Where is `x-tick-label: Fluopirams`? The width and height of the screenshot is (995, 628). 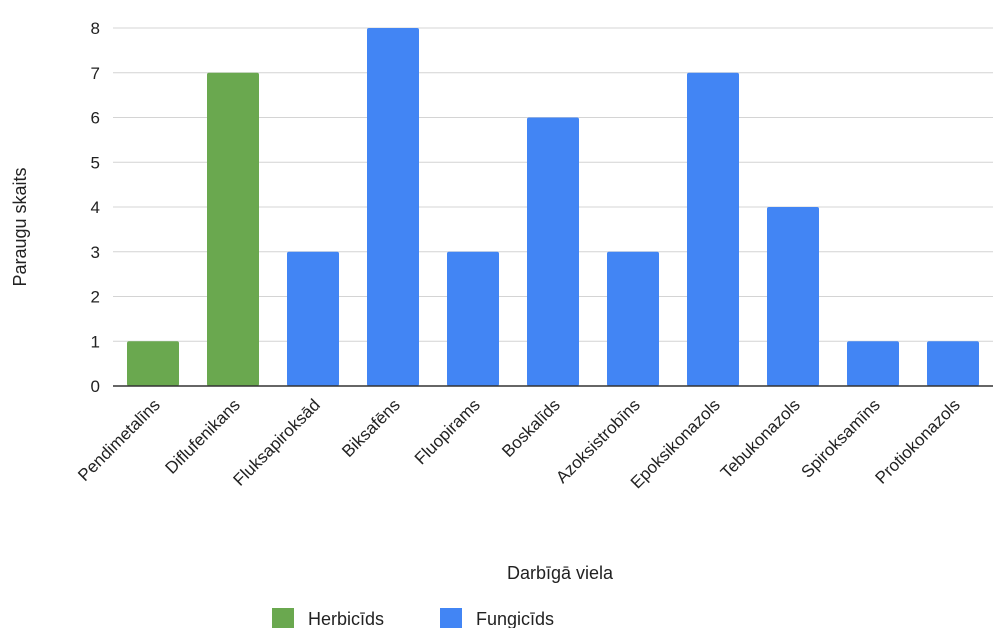 x-tick-label: Fluopirams is located at coordinates (447, 431).